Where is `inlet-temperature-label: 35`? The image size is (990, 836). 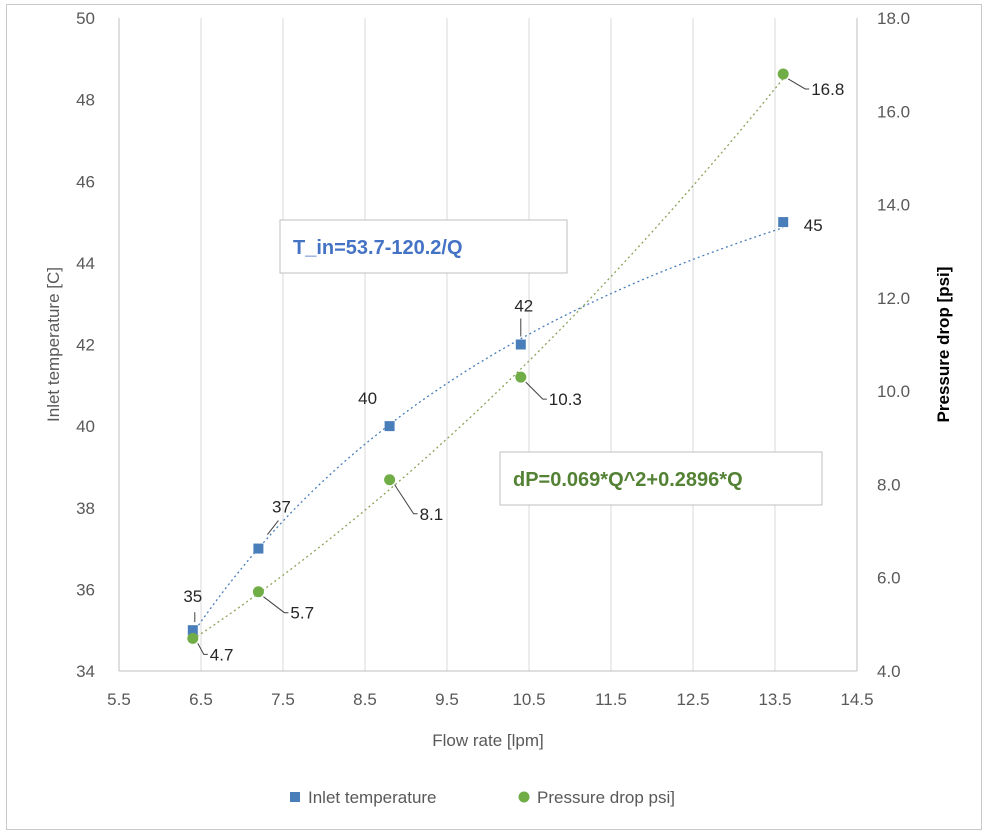
inlet-temperature-label: 35 is located at coordinates (192, 596).